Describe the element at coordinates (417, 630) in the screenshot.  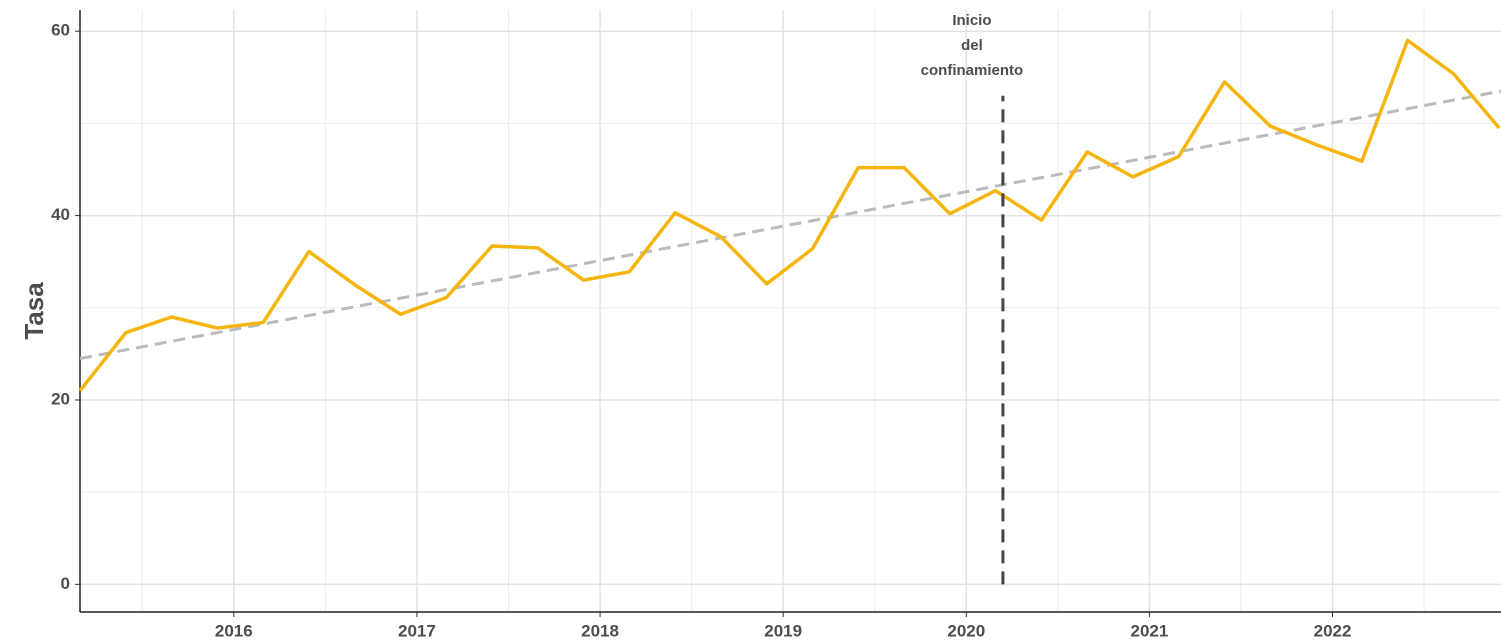
I see `x-tick-label: 2017` at that location.